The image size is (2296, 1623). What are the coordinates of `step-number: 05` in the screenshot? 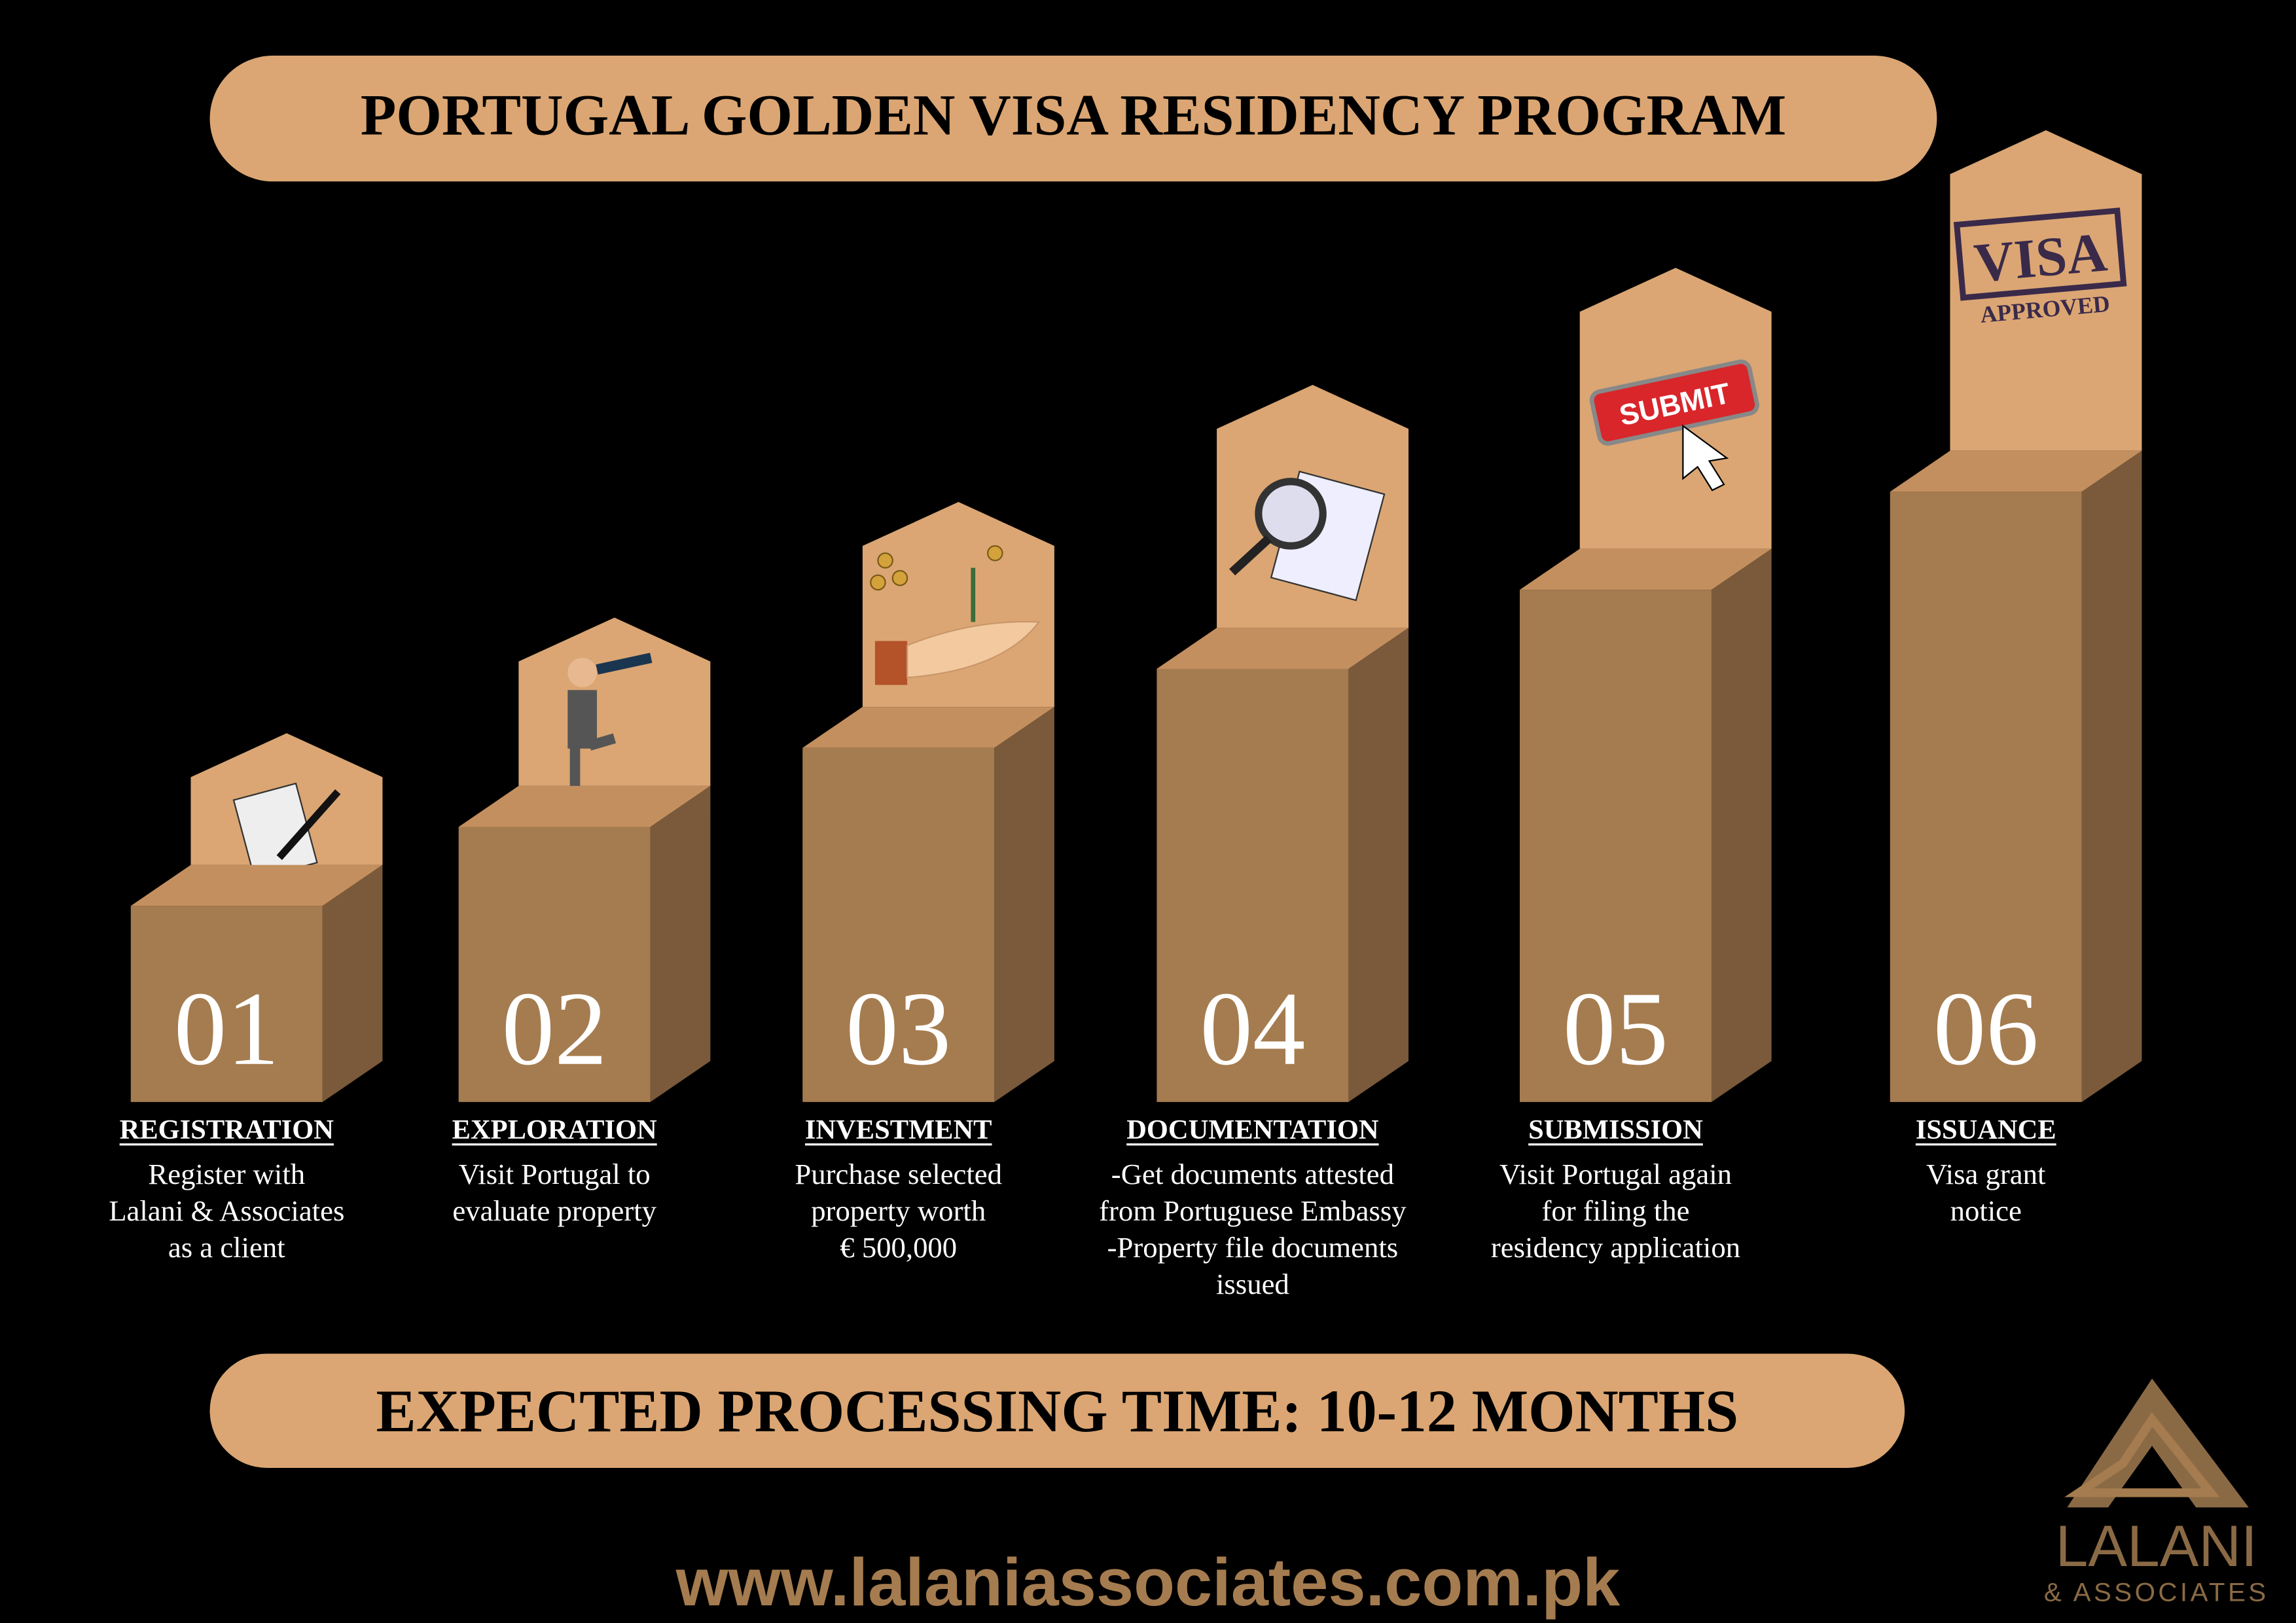 It's located at (1615, 1029).